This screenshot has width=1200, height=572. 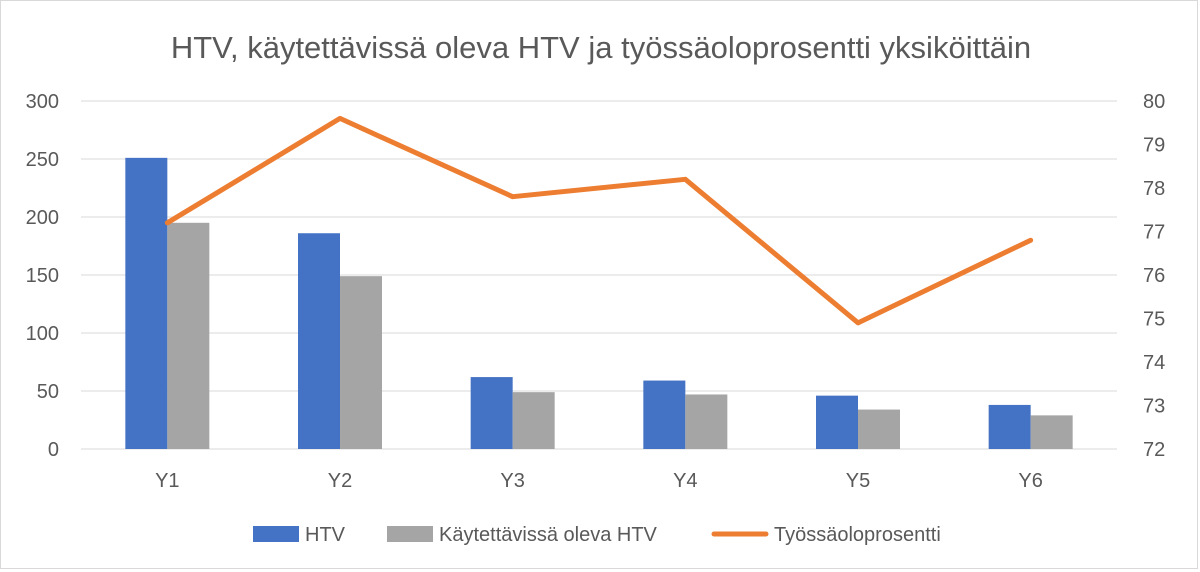 What do you see at coordinates (599, 481) in the screenshot?
I see `x-axis: Y1 Y2 Y3 Y4 Y5 Y6` at bounding box center [599, 481].